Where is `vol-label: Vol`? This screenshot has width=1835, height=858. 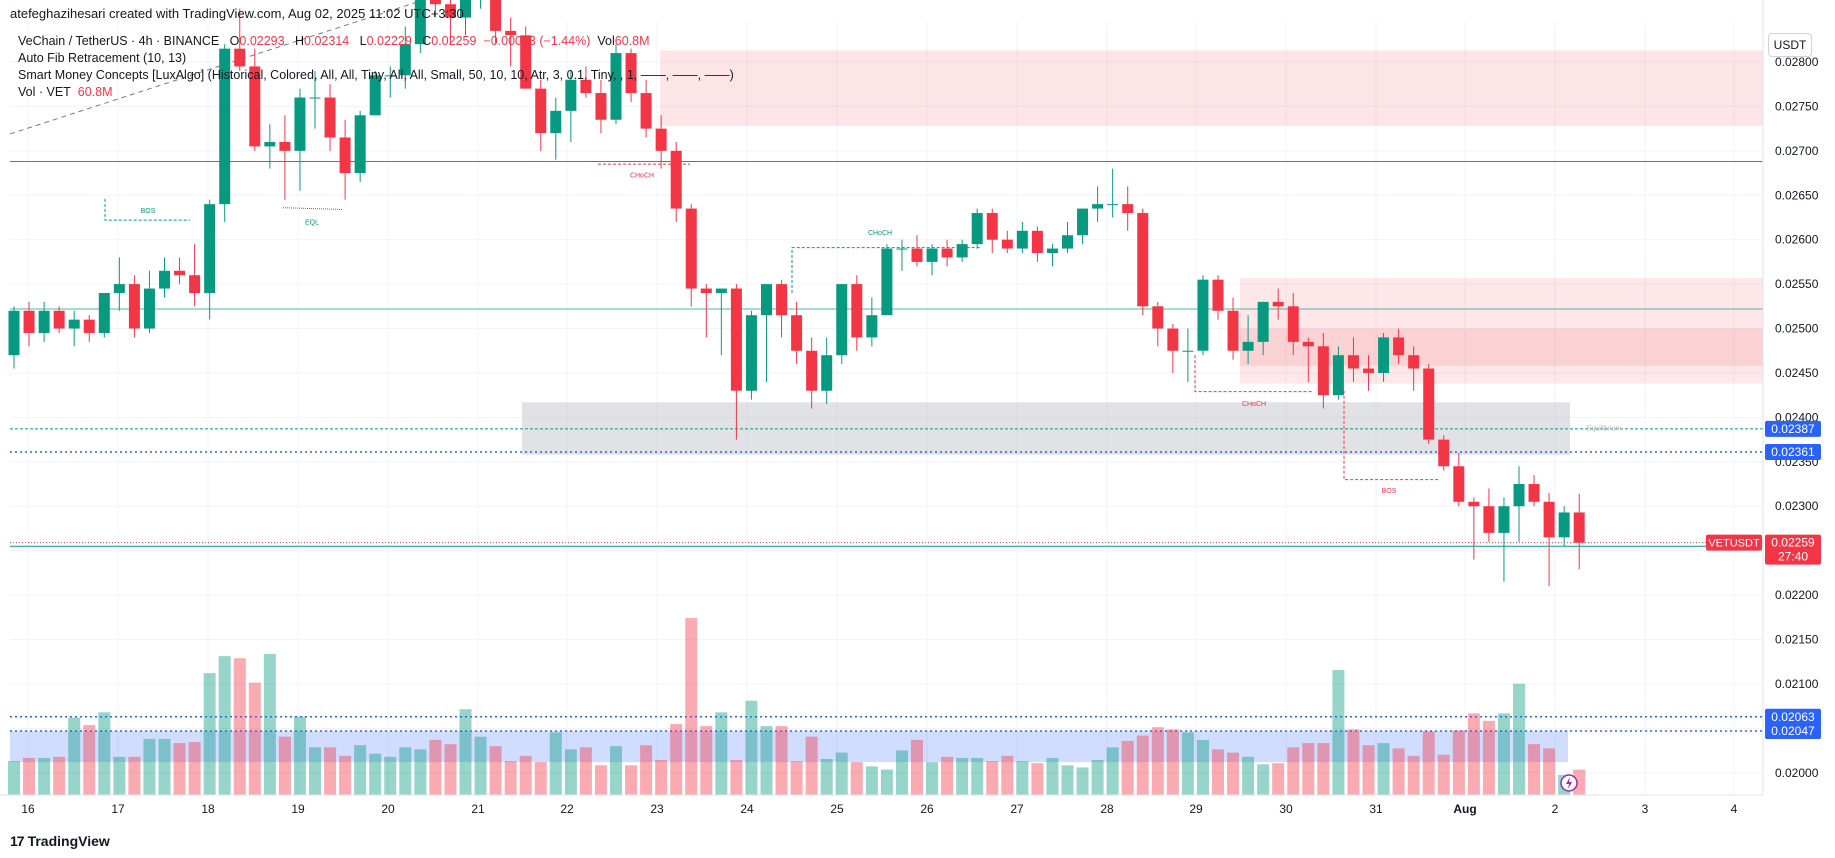
vol-label: Vol is located at coordinates (606, 41).